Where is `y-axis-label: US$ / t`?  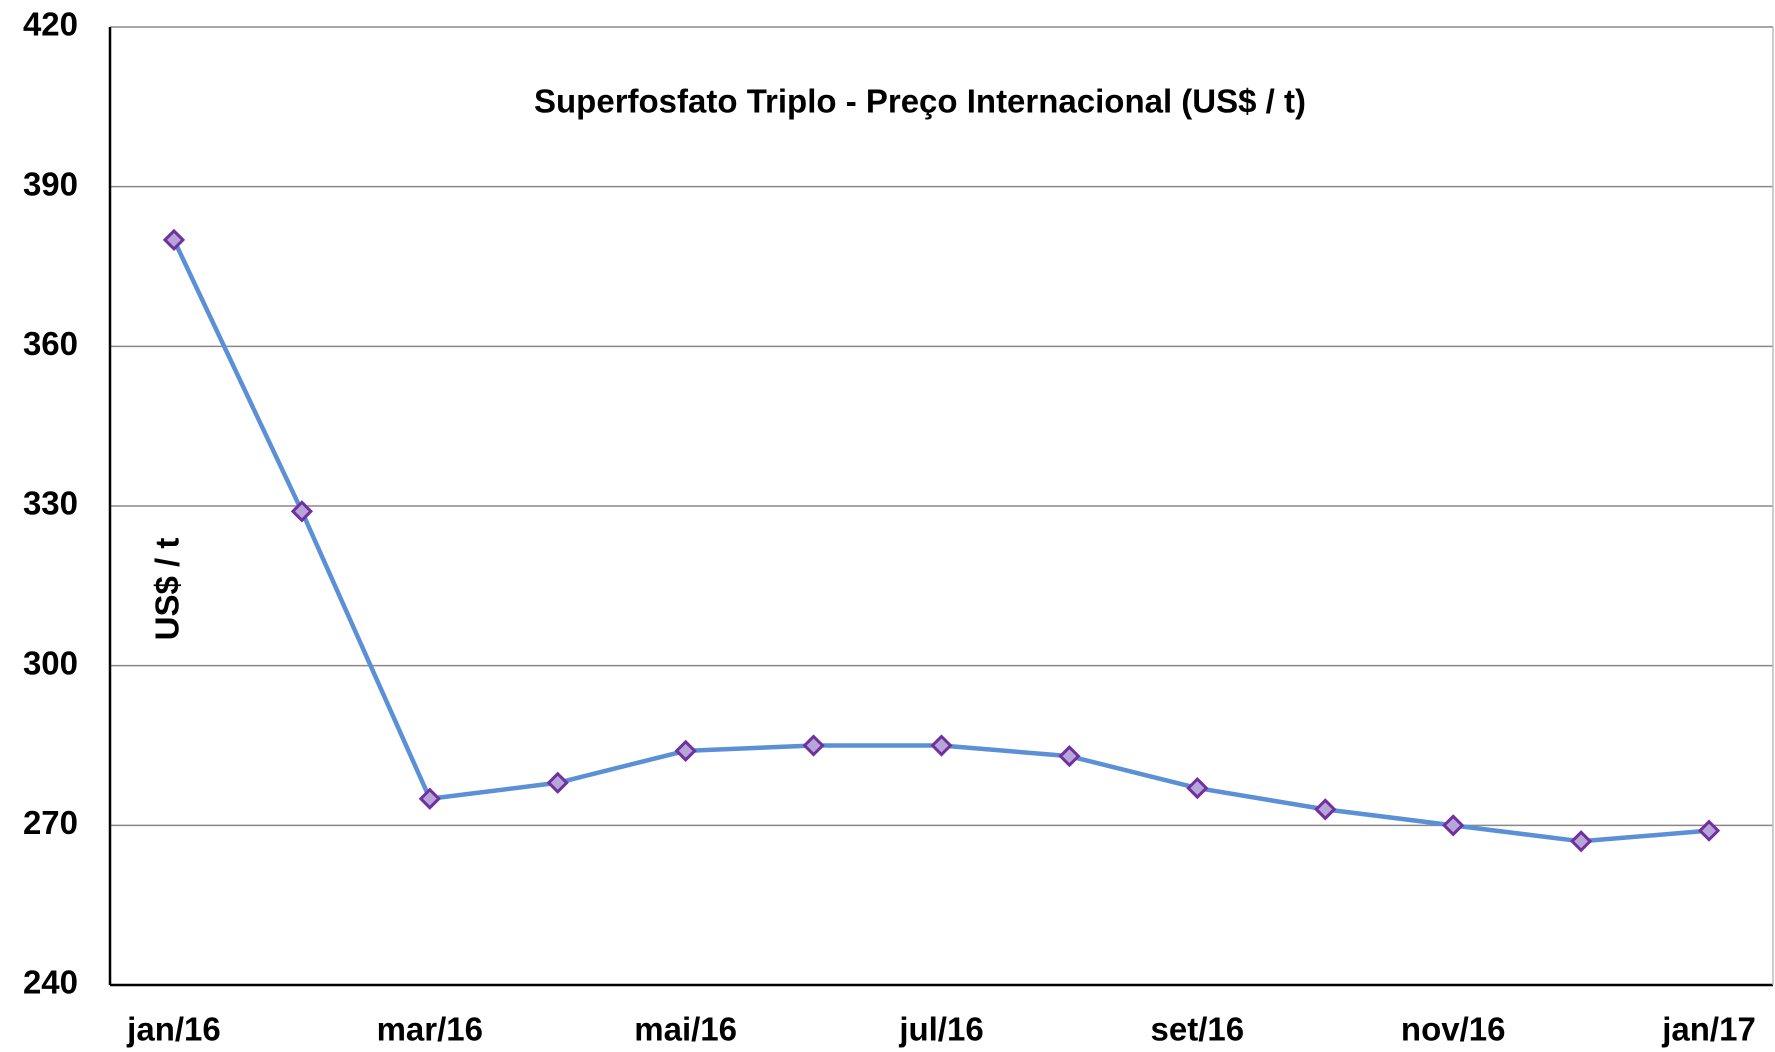
y-axis-label: US$ / t is located at coordinates (167, 589).